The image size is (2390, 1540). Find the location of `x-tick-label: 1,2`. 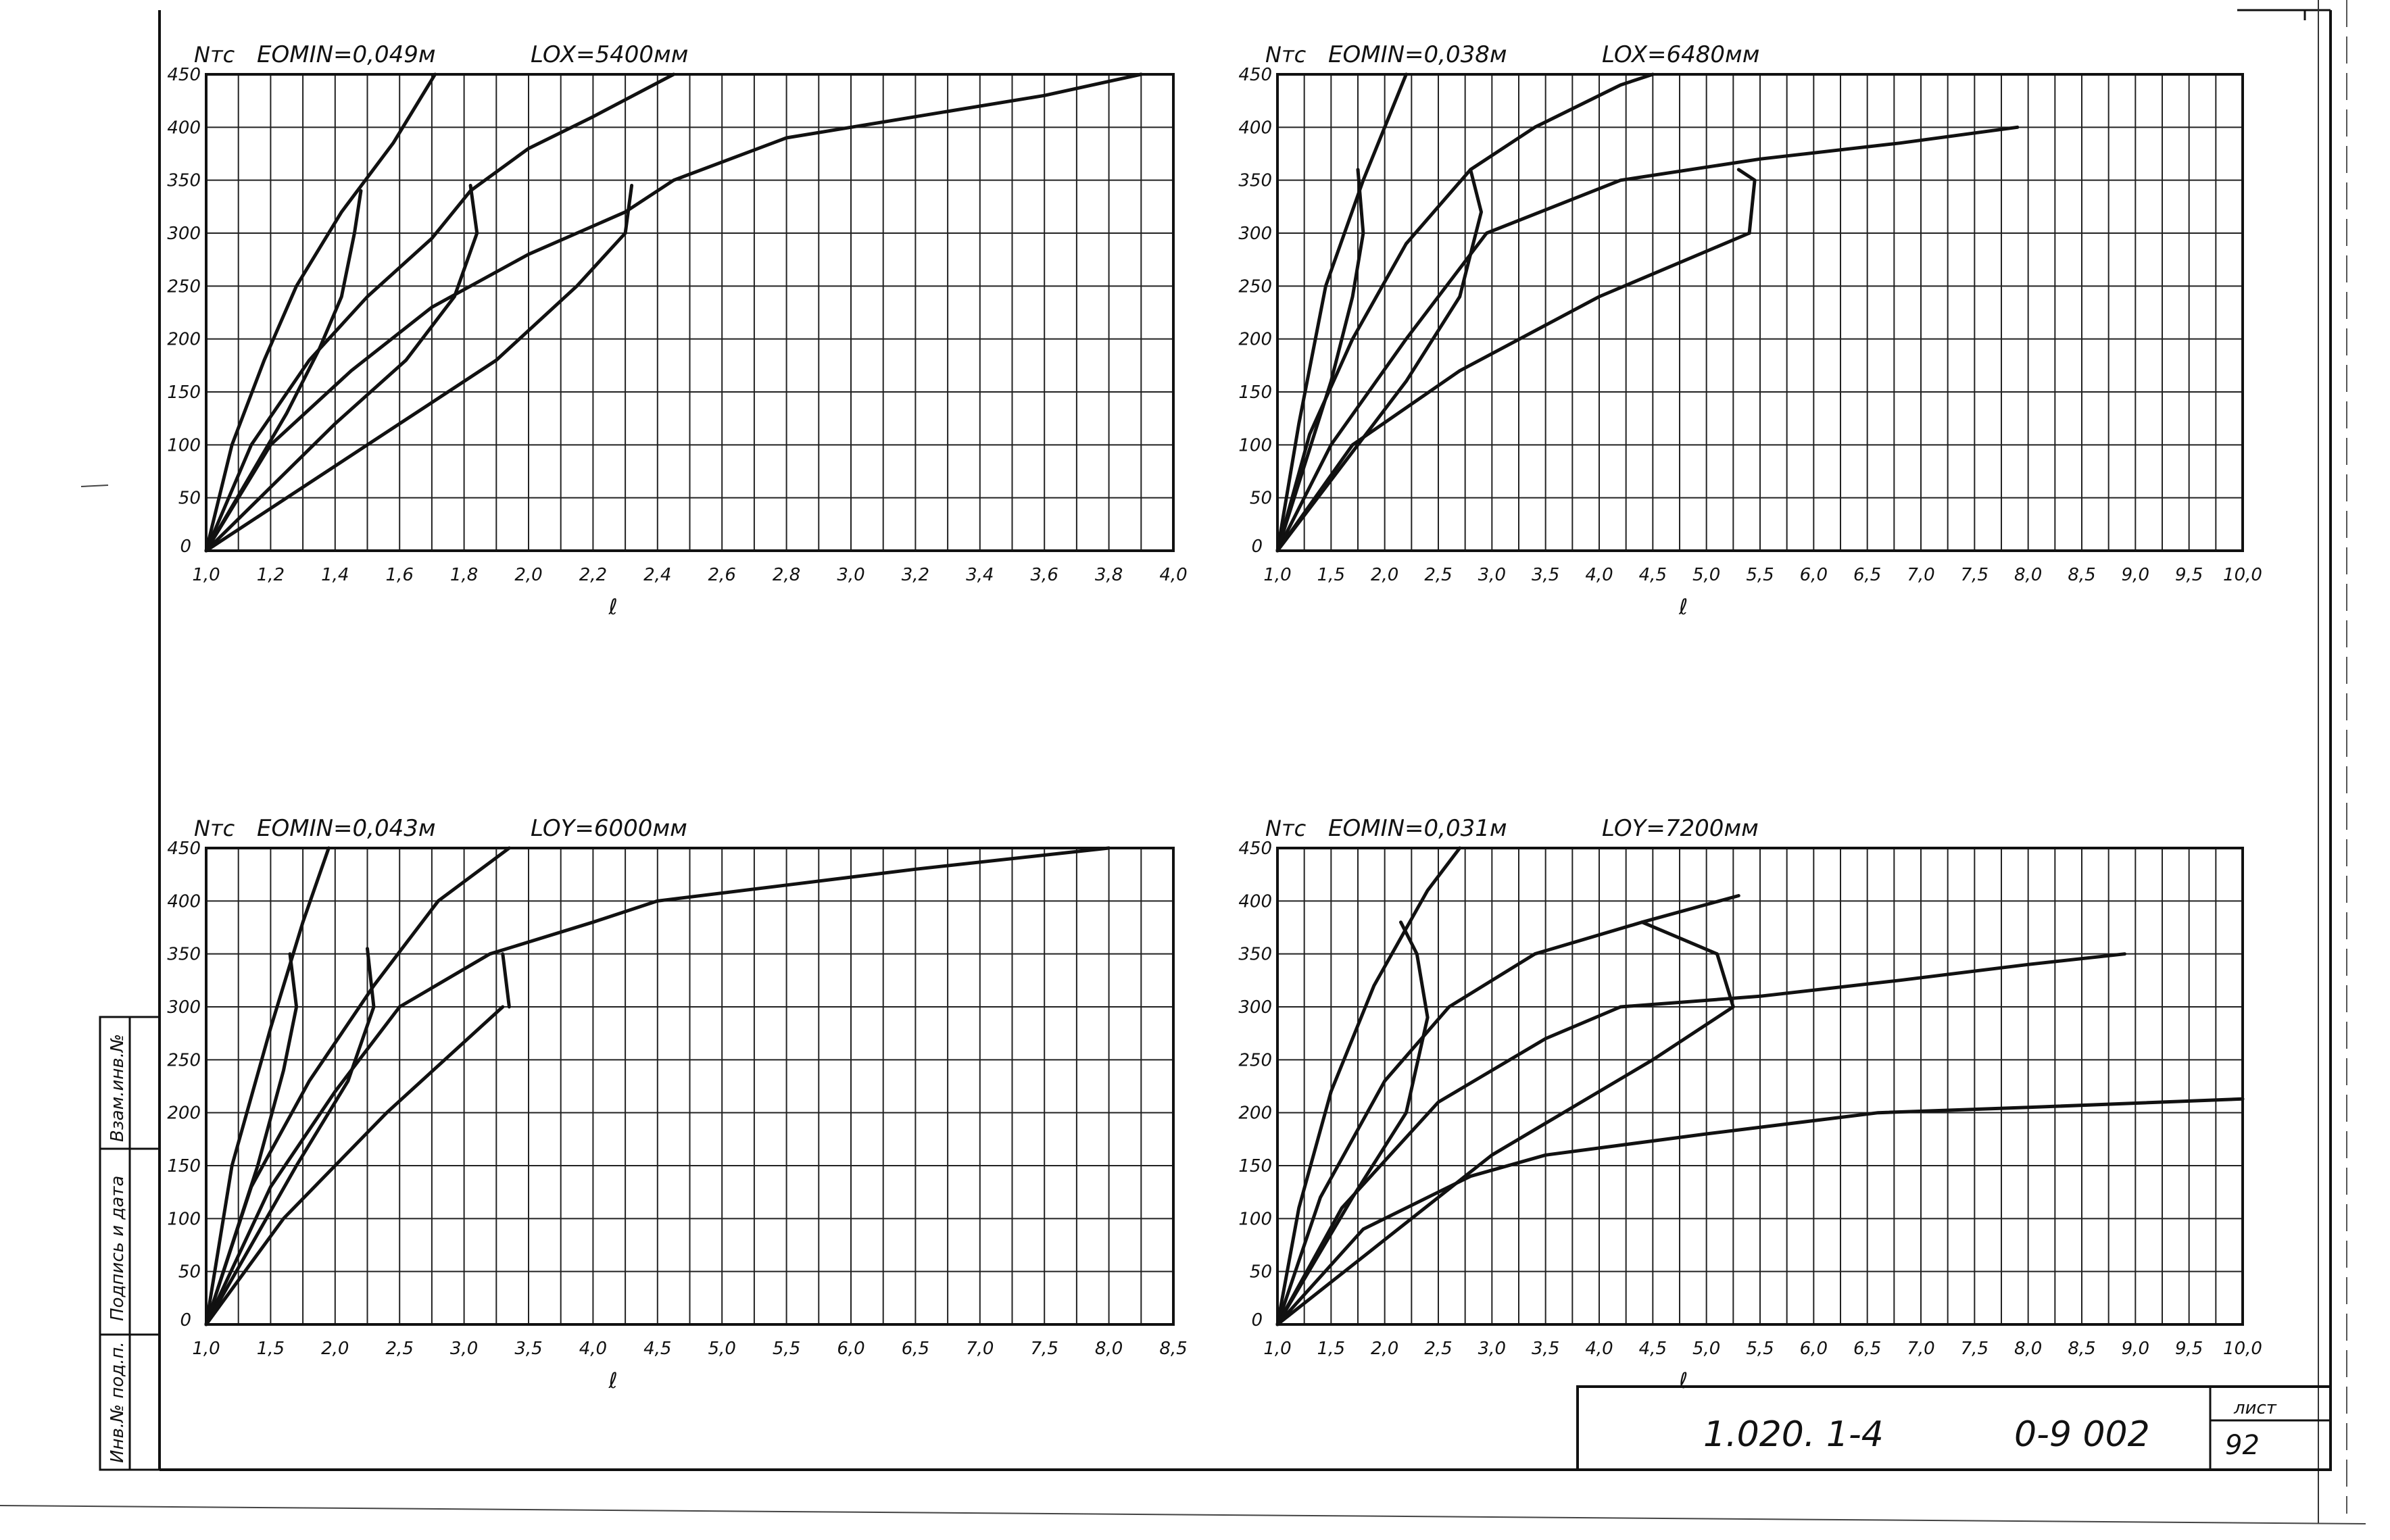

x-tick-label: 1,2 is located at coordinates (271, 575).